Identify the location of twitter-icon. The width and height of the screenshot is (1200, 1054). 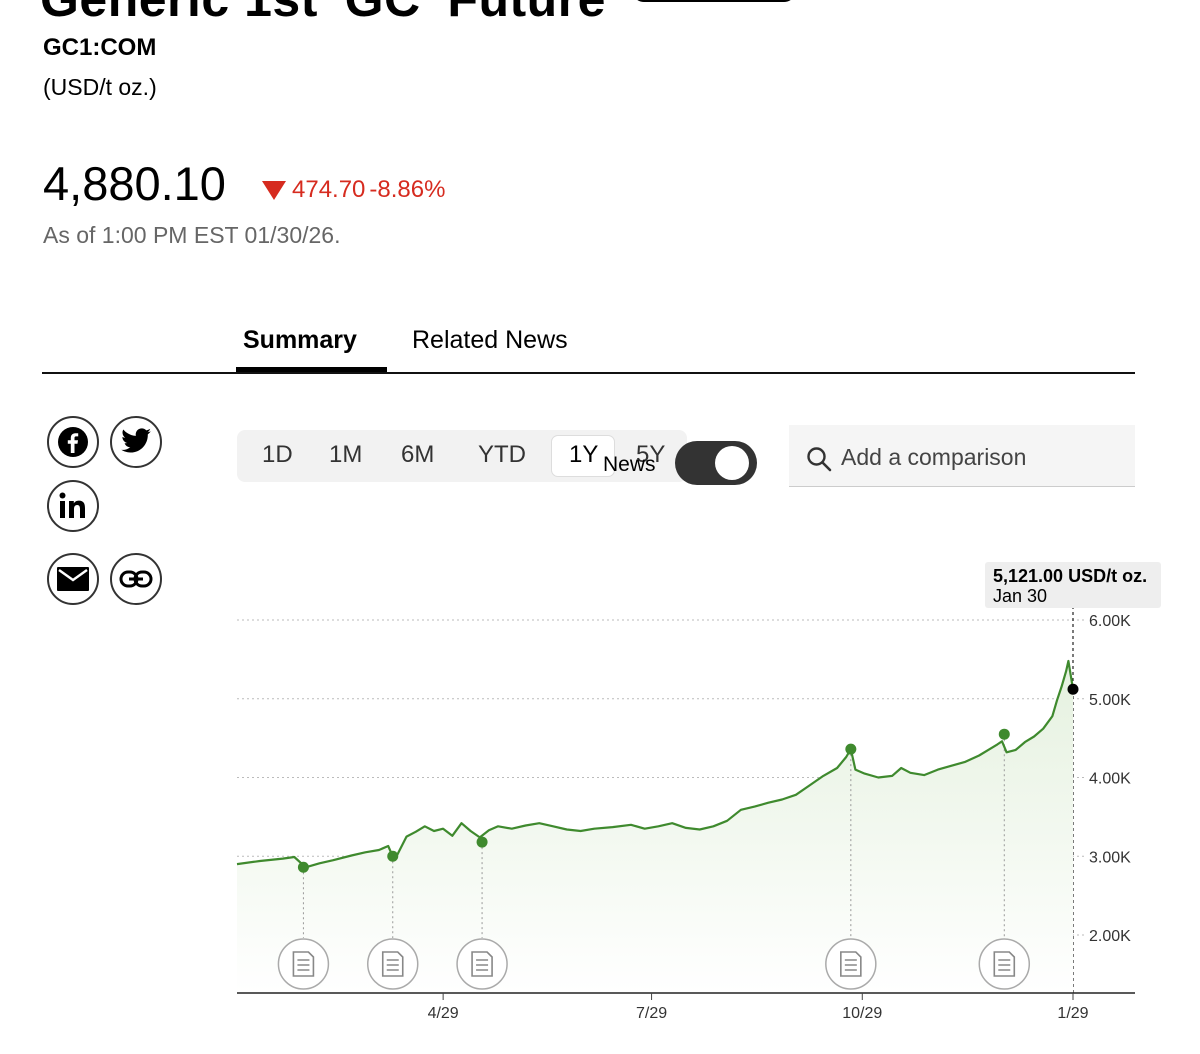
(136, 440).